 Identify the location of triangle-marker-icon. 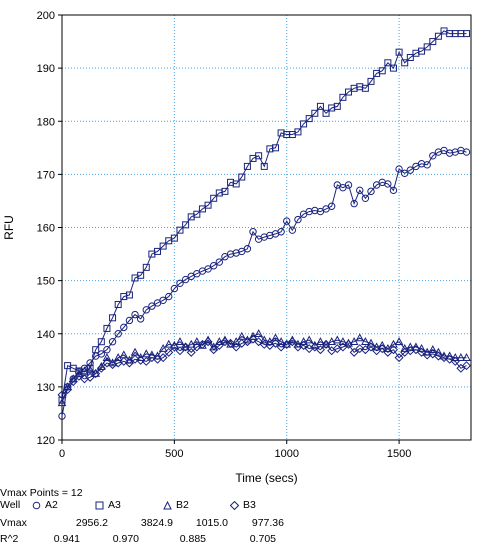
(167, 505).